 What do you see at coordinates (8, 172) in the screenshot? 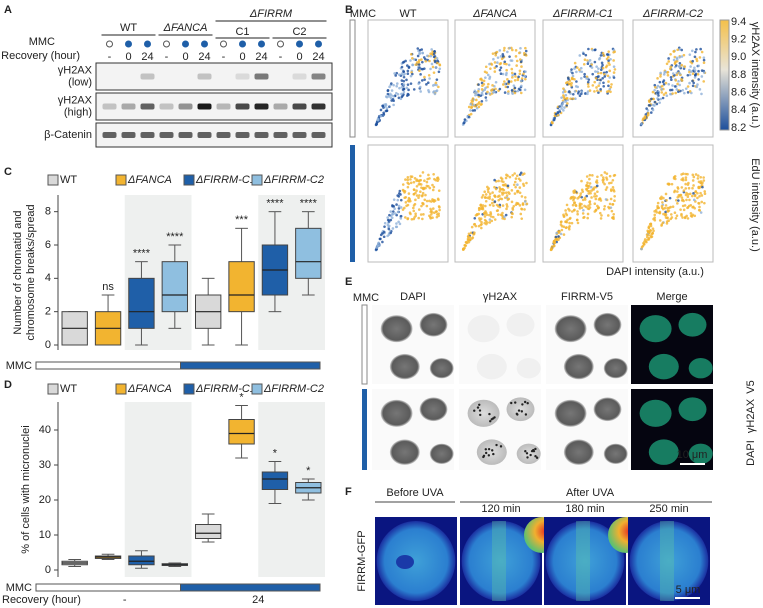
I see `panel-letter: C` at bounding box center [8, 172].